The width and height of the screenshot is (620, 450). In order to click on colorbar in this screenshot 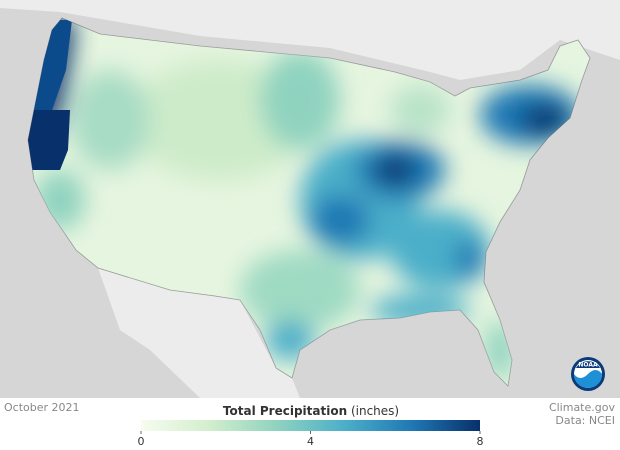, I will do `click(310, 425)`.